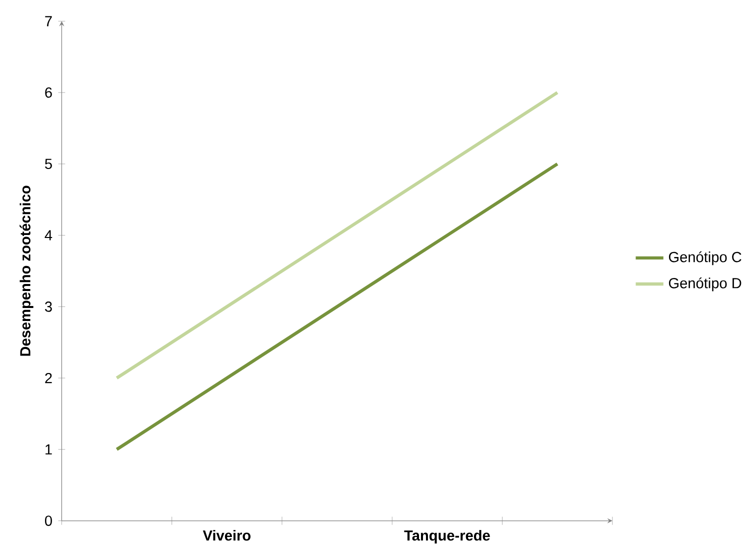 This screenshot has height=549, width=750. I want to click on y-tick-label: 5, so click(48, 164).